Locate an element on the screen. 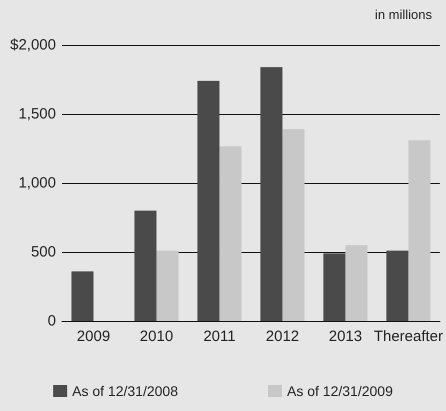 The width and height of the screenshot is (446, 411). text: in millions is located at coordinates (403, 14).